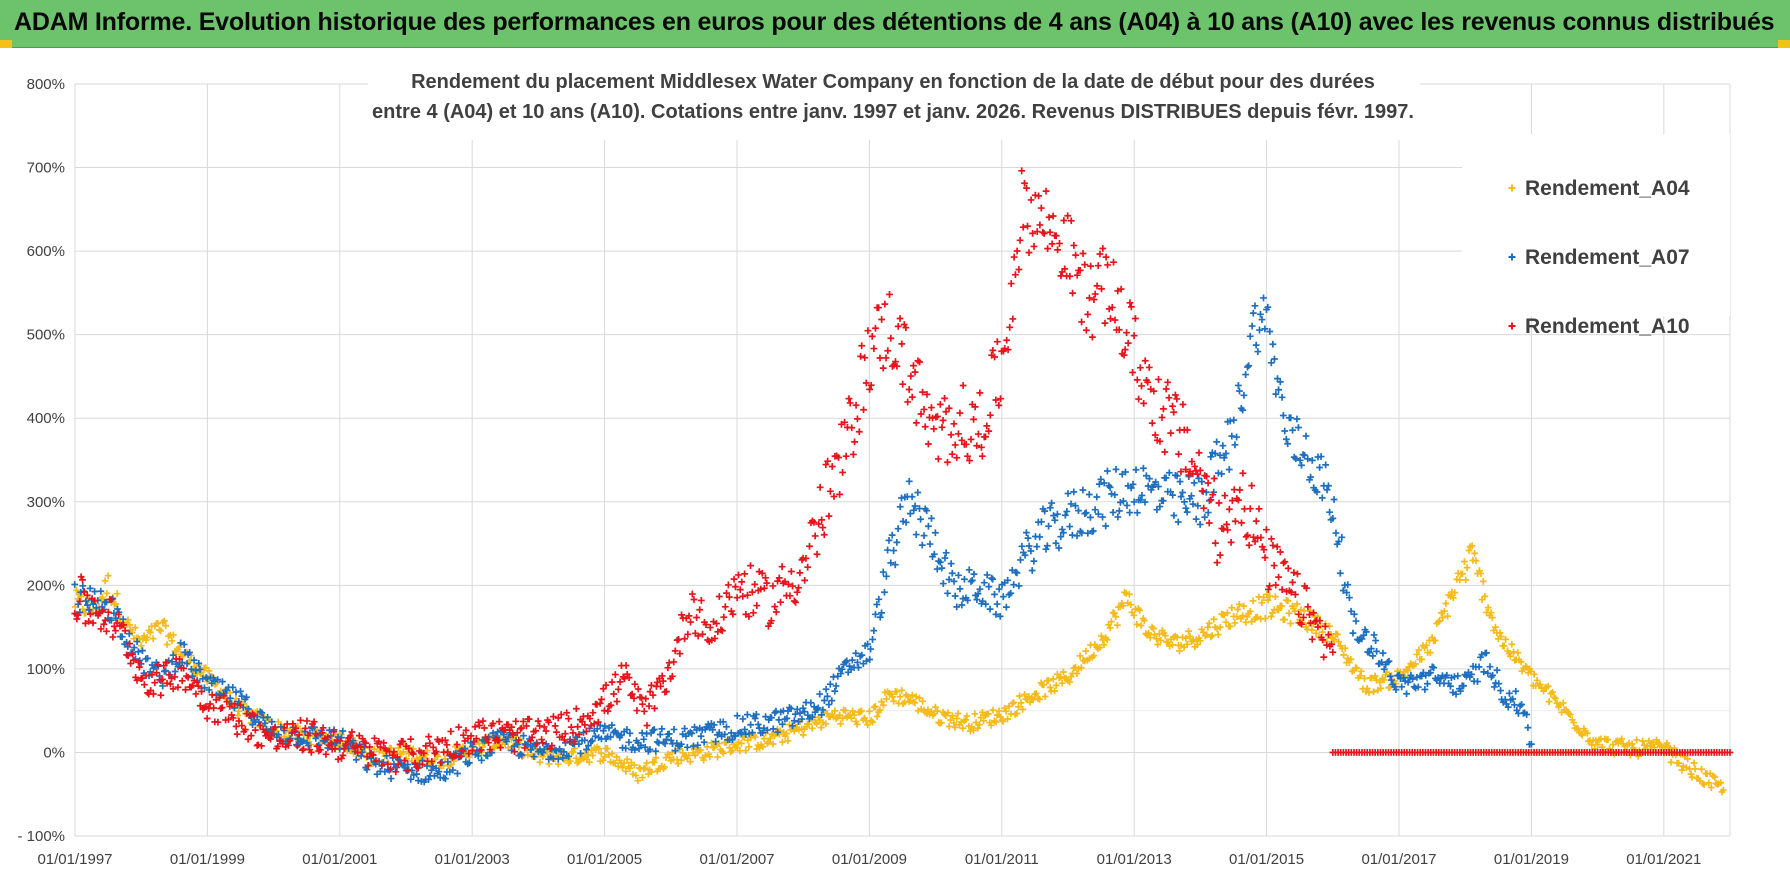 Image resolution: width=1790 pixels, height=886 pixels. Describe the element at coordinates (1002, 859) in the screenshot. I see `x-tick-label: 01/01/2011` at that location.